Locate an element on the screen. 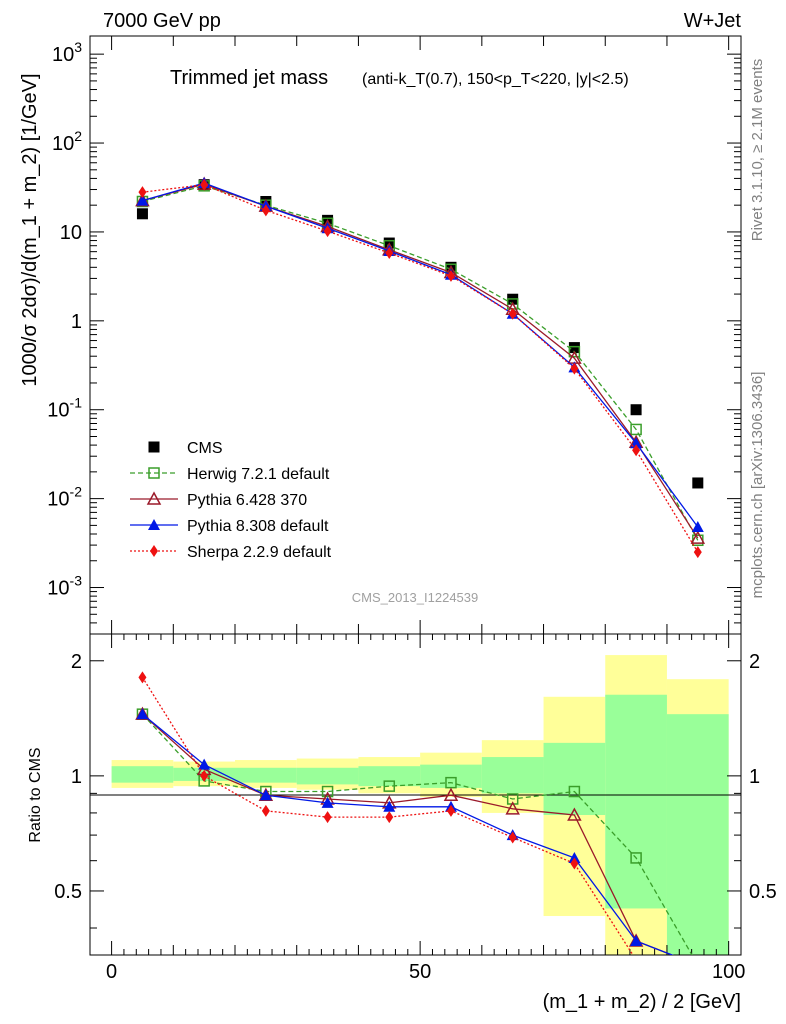 This screenshot has height=1024, width=786. y-tick-label: 10⁻¹ is located at coordinates (64, 408).